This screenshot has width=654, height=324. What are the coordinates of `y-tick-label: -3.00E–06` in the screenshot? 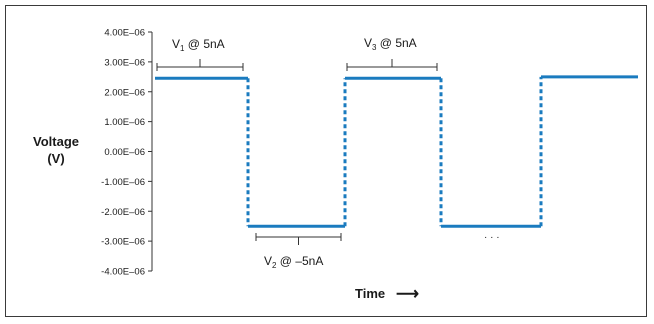 It's located at (123, 242).